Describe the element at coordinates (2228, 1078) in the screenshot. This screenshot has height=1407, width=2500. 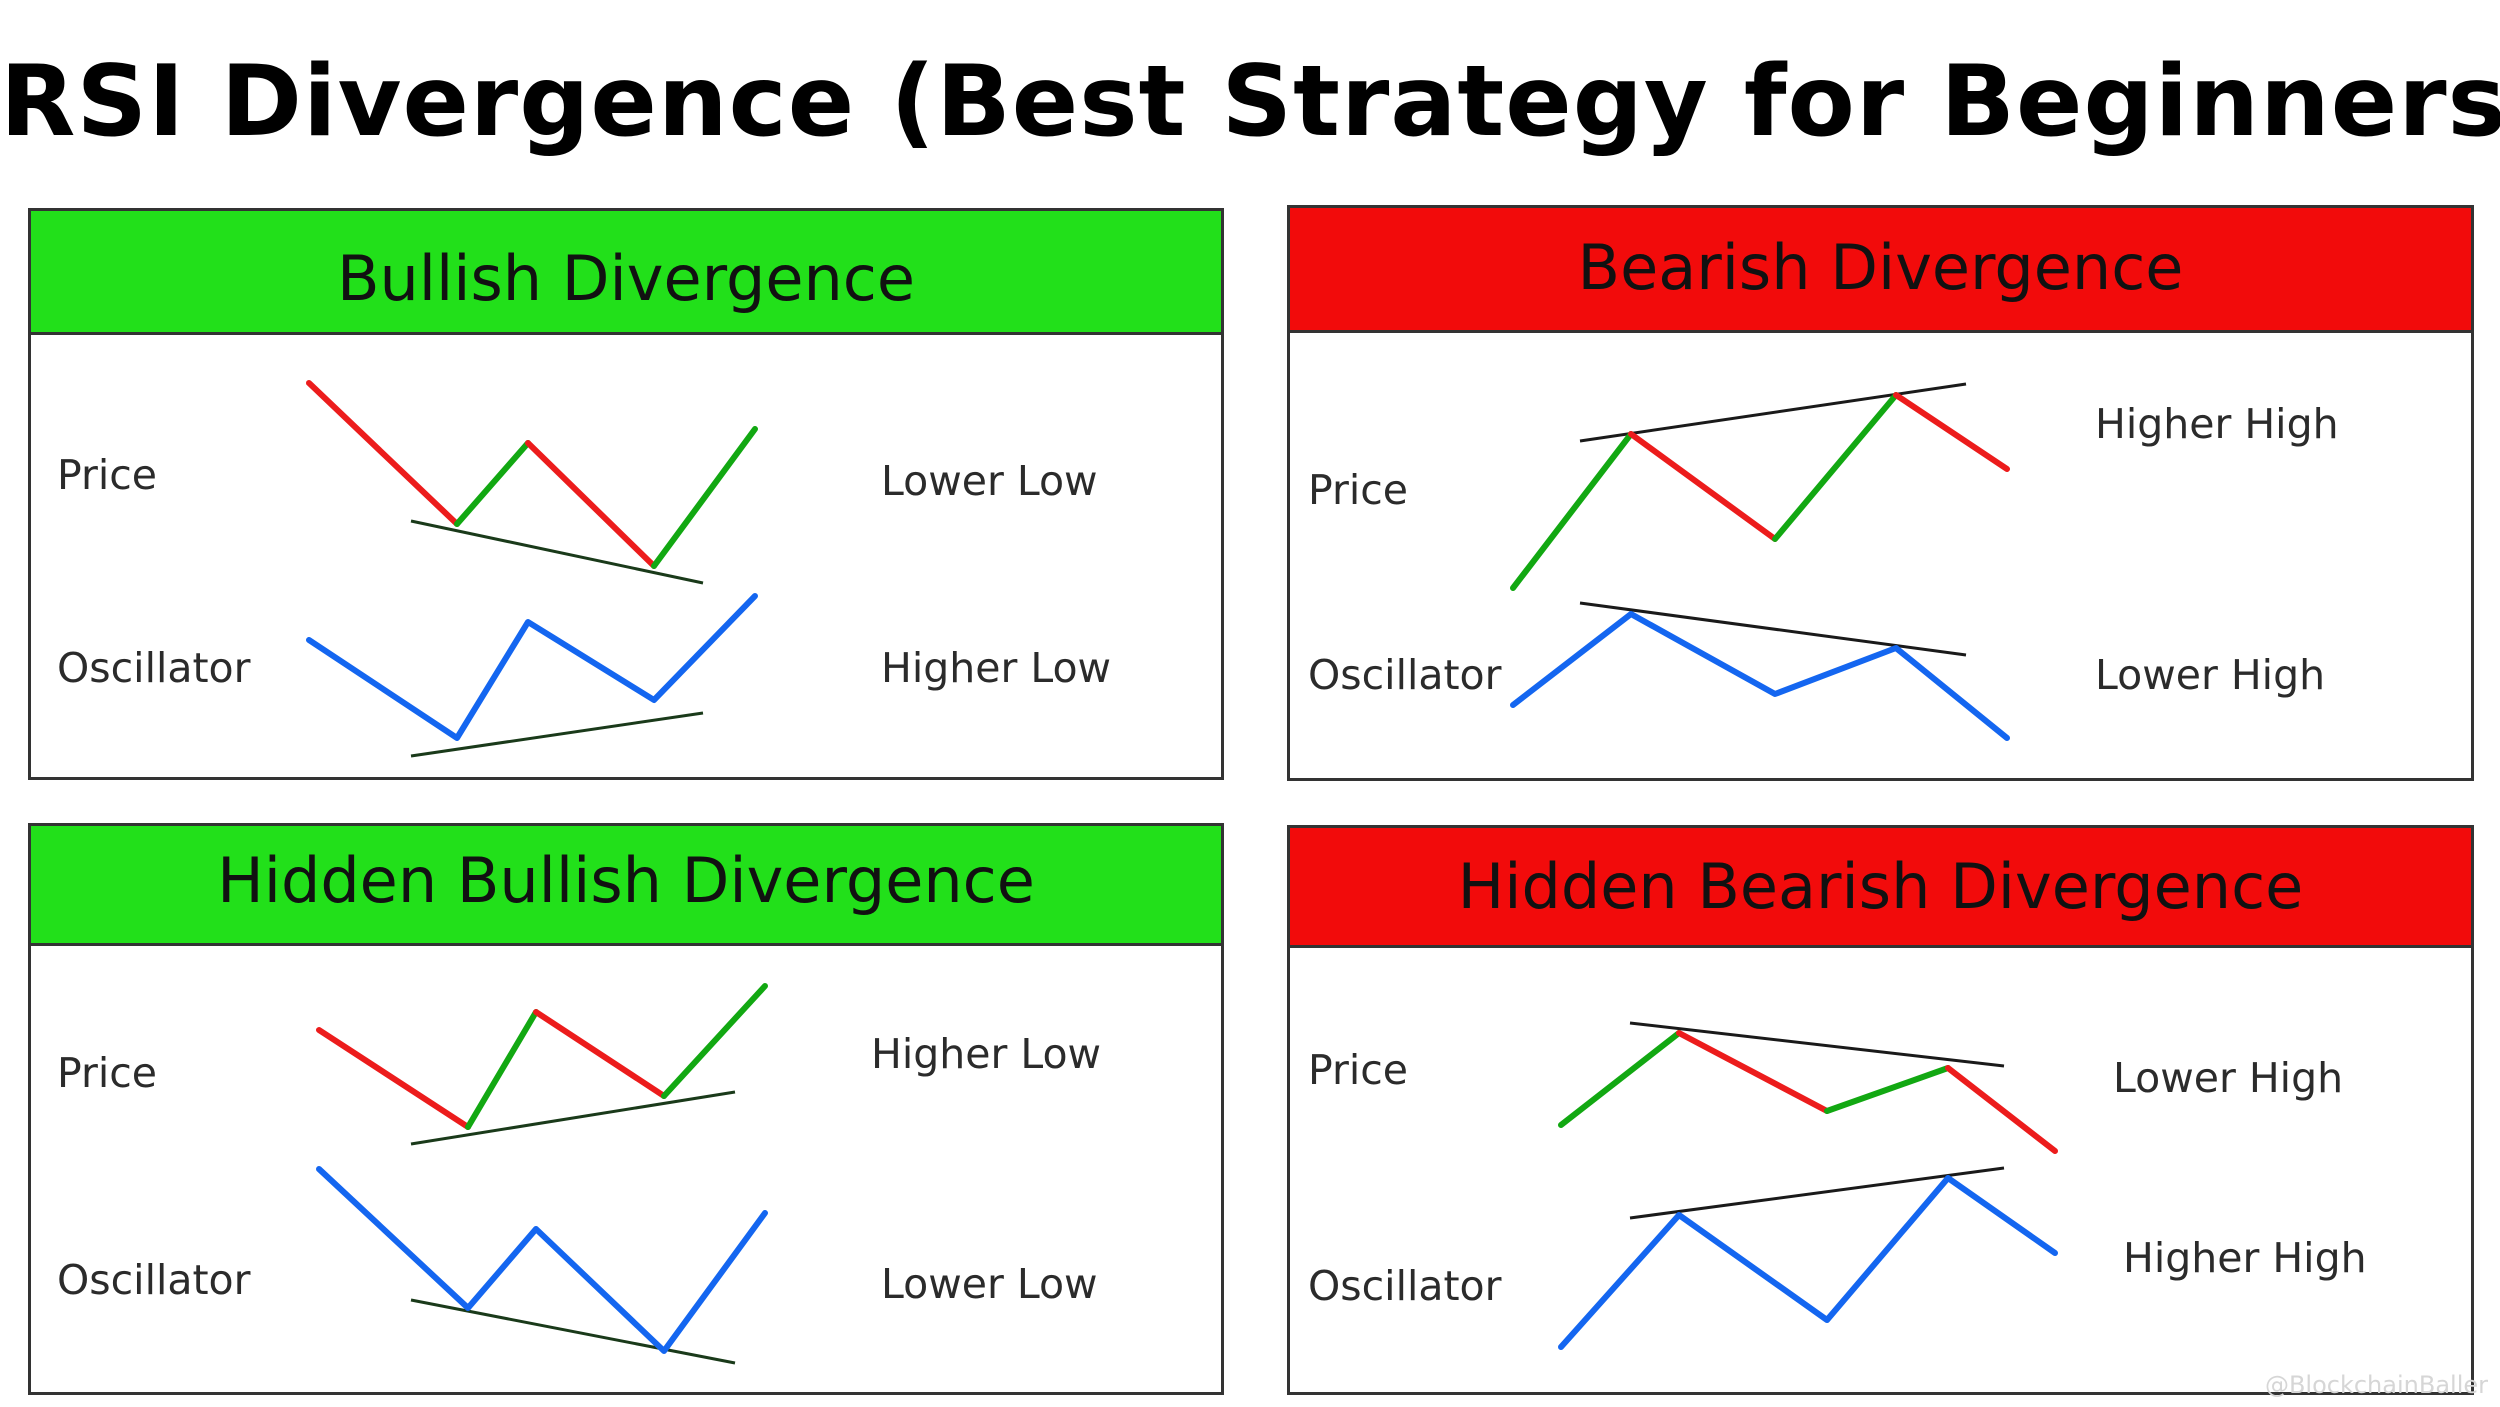
I see `price-result-label: Lower High` at that location.